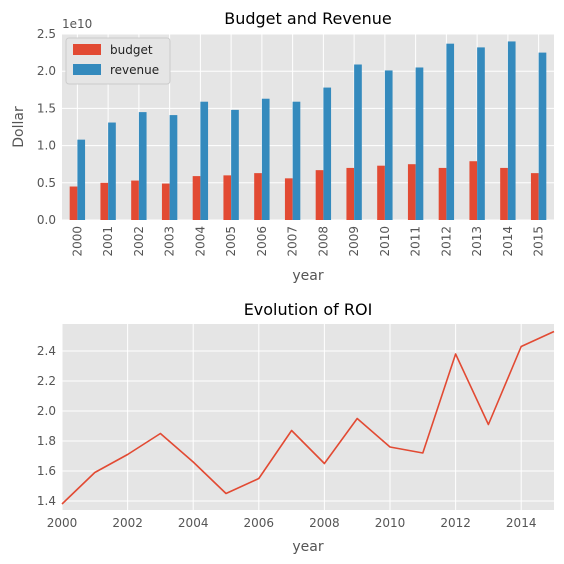 The width and height of the screenshot is (564, 564). What do you see at coordinates (259, 523) in the screenshot?
I see `line-x-tick-label: 2006` at bounding box center [259, 523].